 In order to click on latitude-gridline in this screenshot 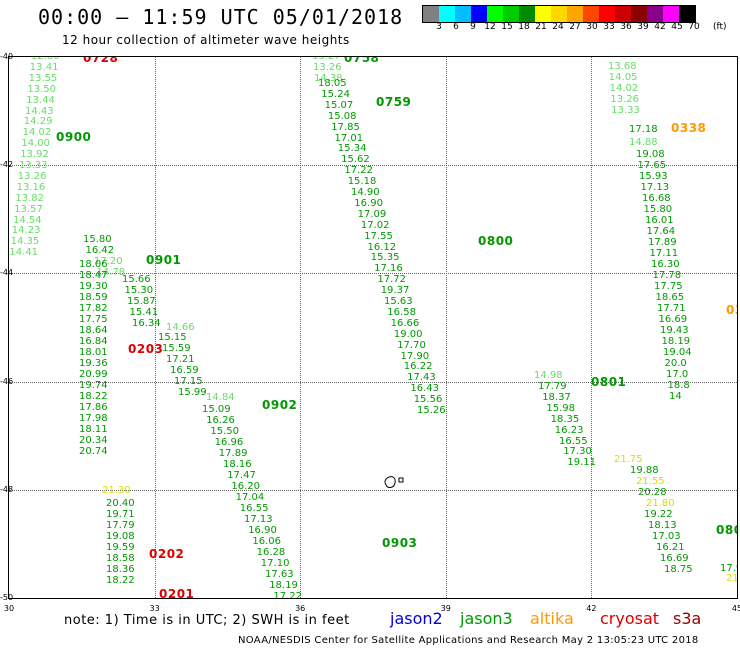, I will do `click(373, 382)`.